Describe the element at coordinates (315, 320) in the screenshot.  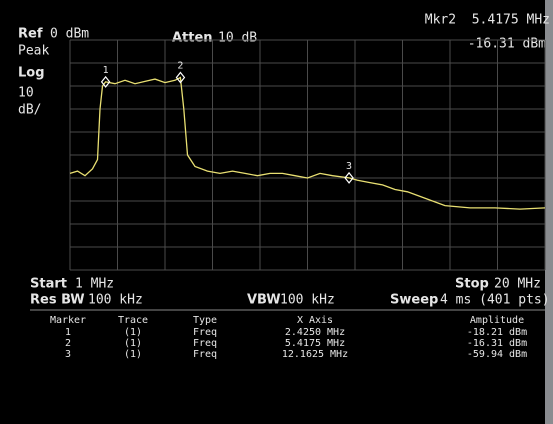
I see `table-header: X Axis` at that location.